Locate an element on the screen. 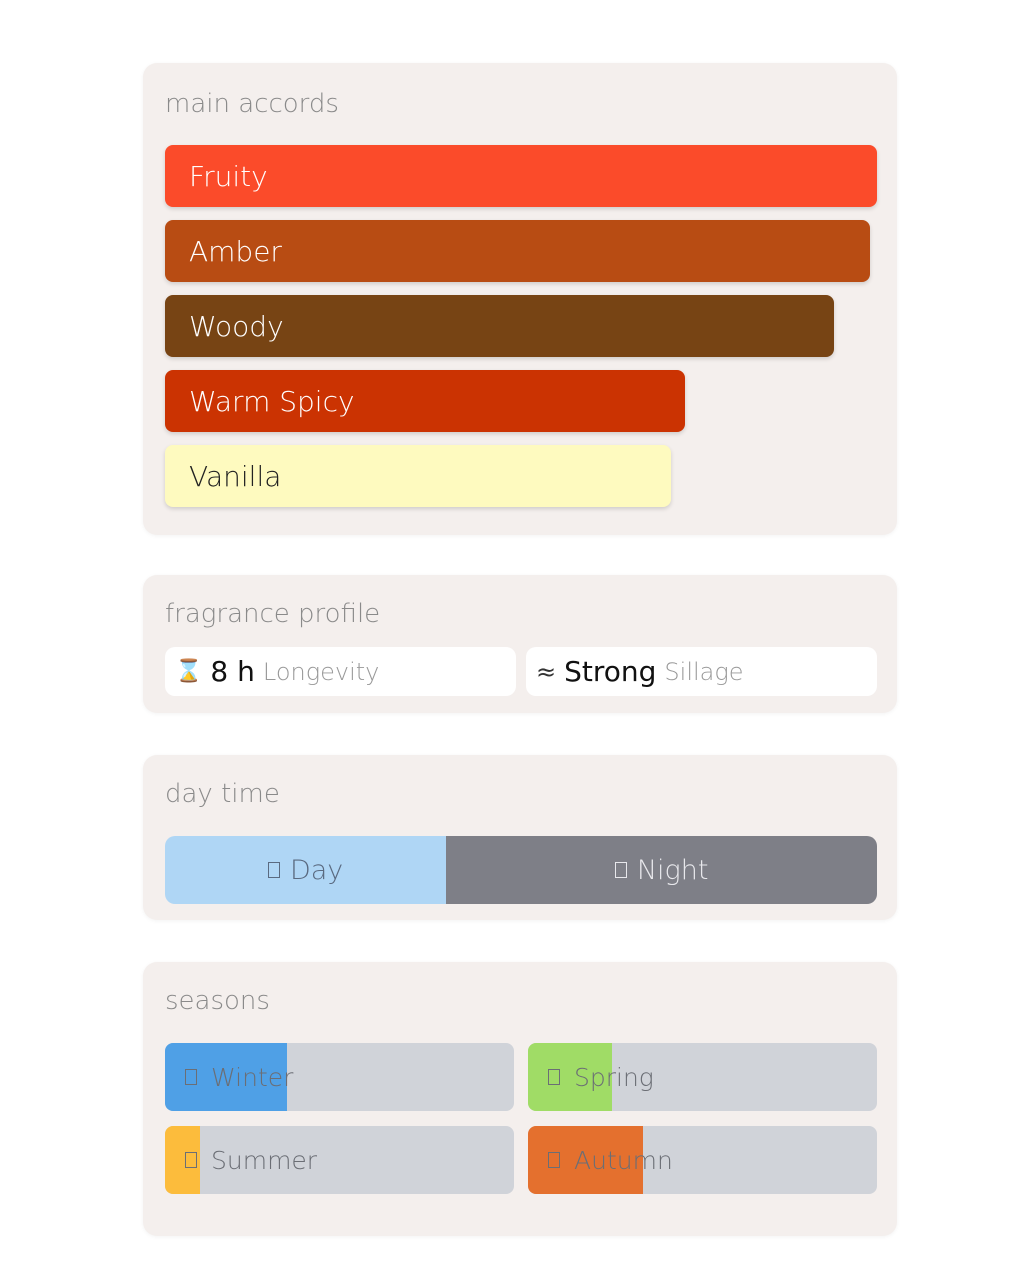  day-segment: Day is located at coordinates (306, 870).